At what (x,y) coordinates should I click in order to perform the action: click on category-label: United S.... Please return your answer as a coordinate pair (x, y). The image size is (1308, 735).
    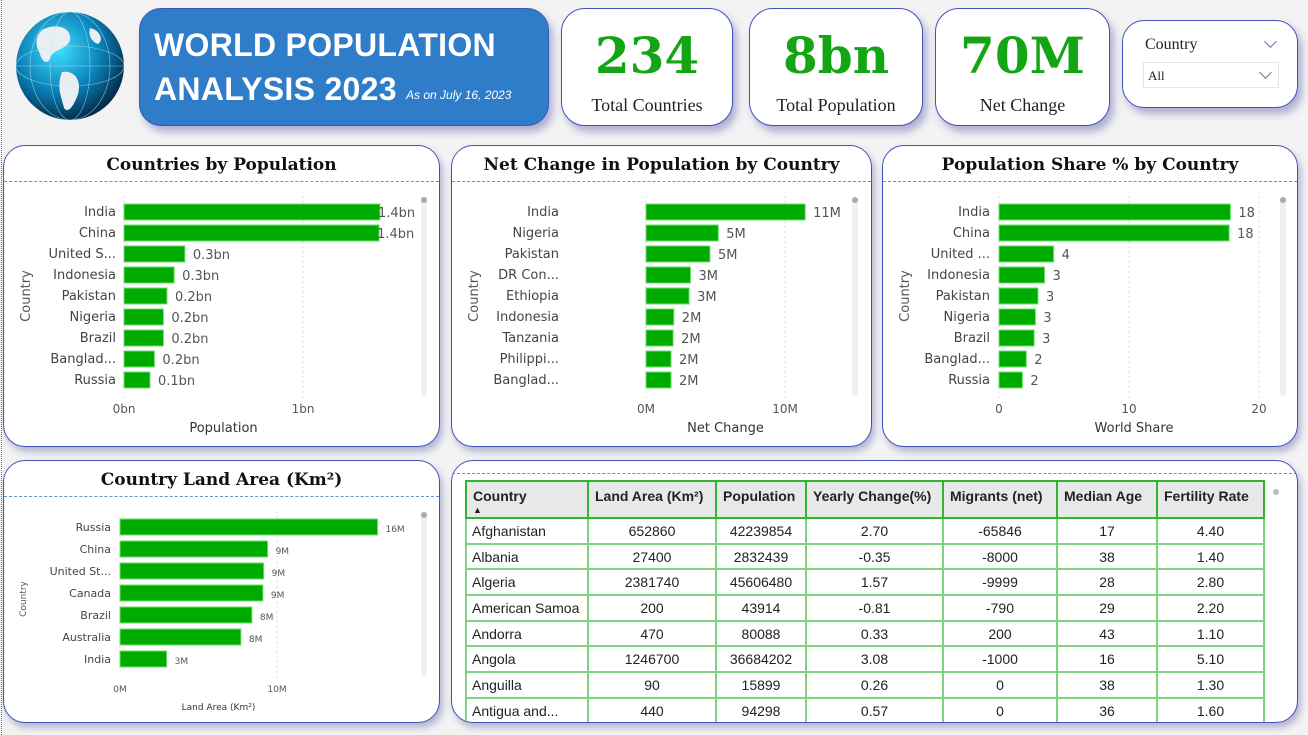
    Looking at the image, I should click on (83, 254).